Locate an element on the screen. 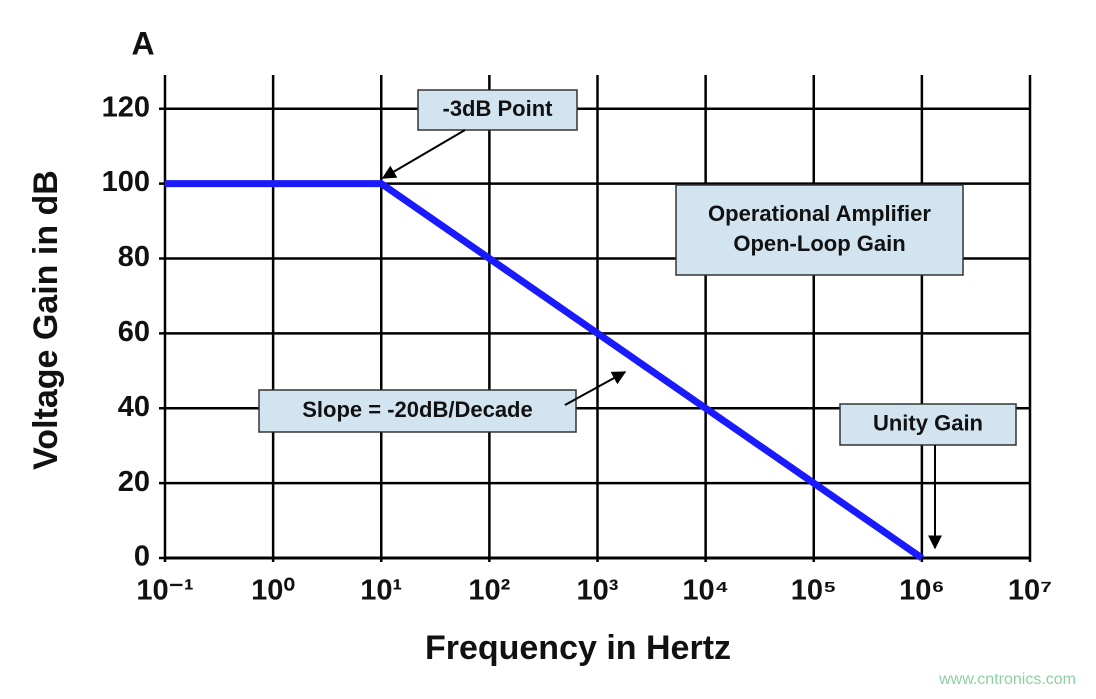 This screenshot has height=699, width=1096. x-tick-label: 10³ is located at coordinates (598, 591).